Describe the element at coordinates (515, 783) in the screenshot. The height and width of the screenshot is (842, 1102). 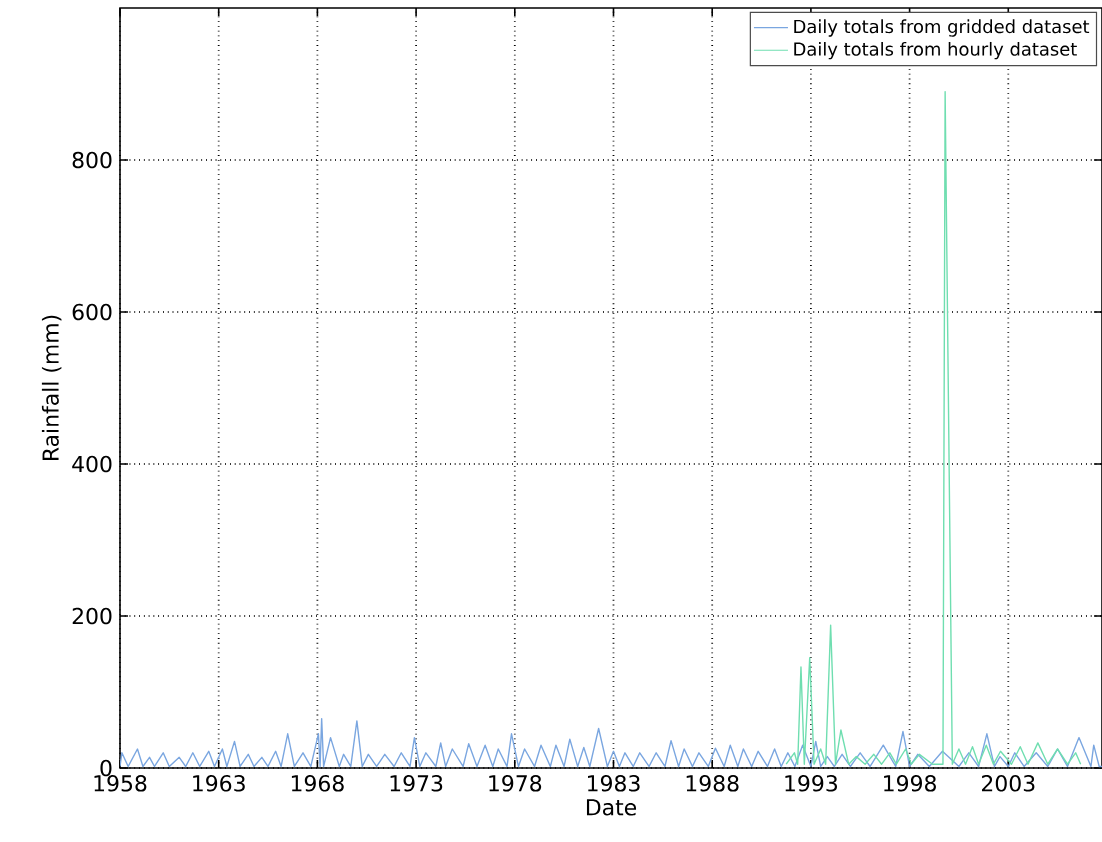
I see `x-tick-label: 1978` at that location.